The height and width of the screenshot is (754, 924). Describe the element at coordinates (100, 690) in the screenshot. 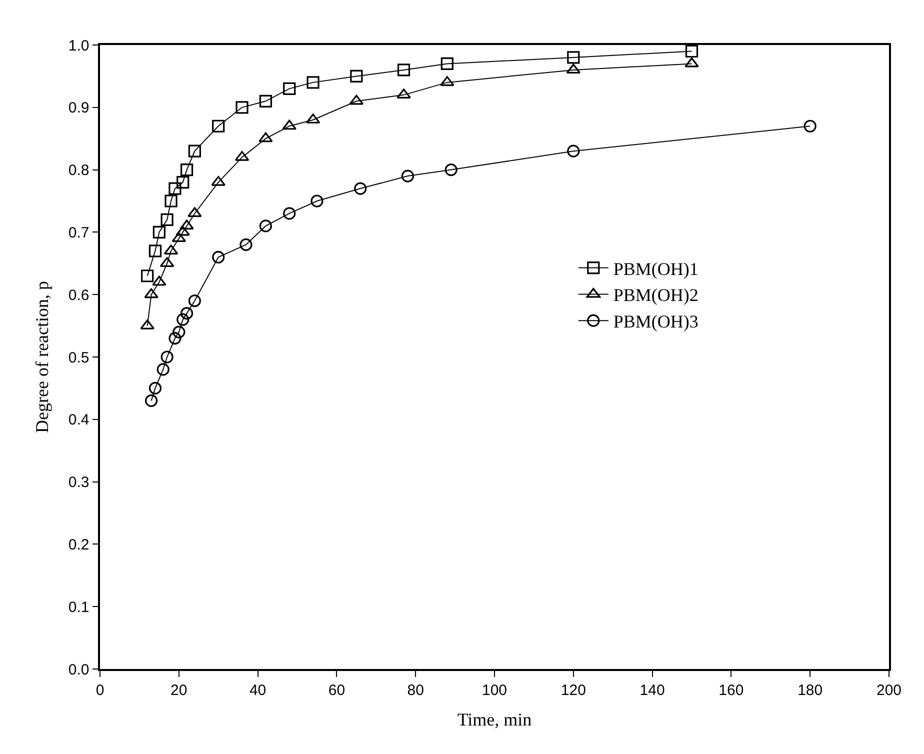

I see `x-tick-label: 0` at that location.